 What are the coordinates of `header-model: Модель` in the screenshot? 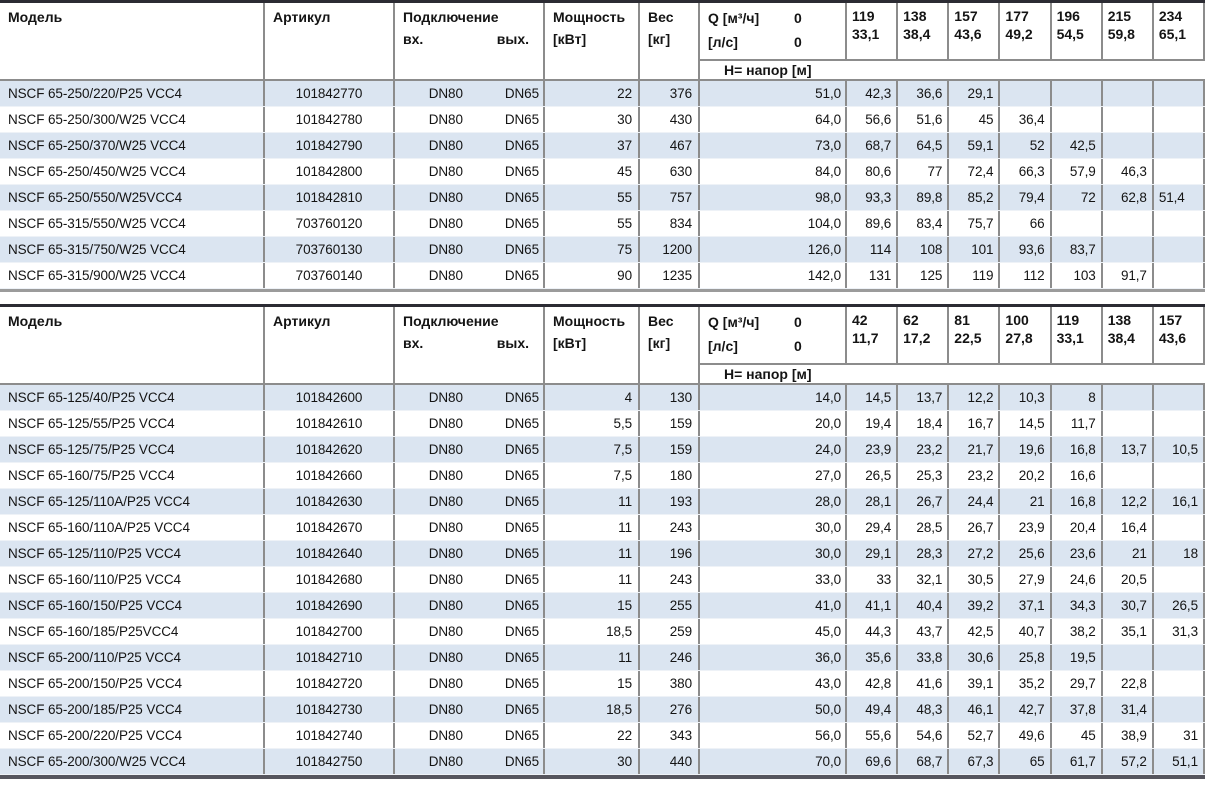 It's located at (132, 345).